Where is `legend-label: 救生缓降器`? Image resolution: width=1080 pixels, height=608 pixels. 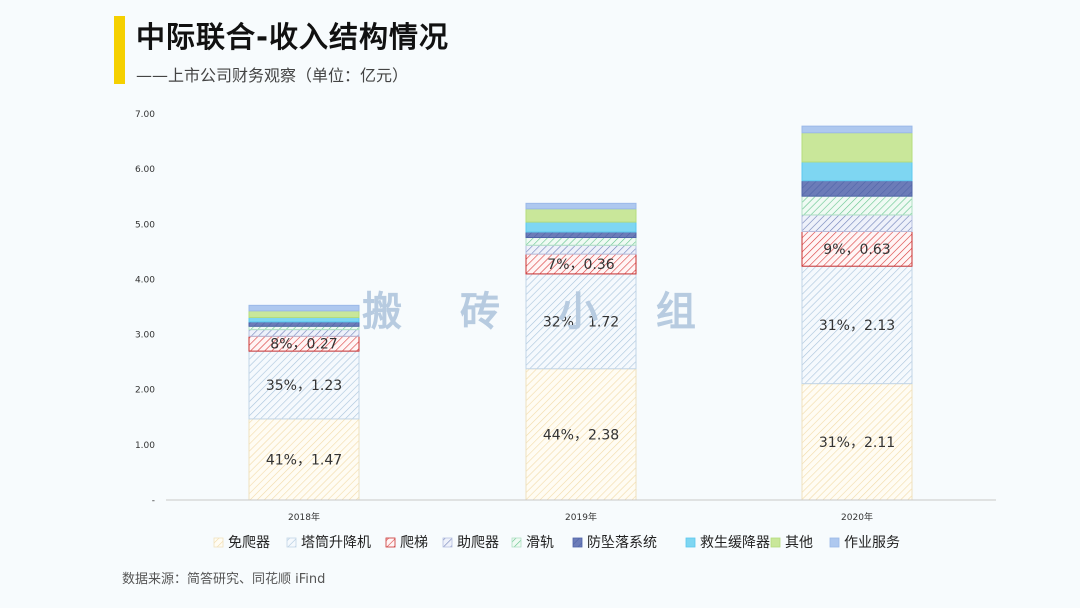 legend-label: 救生缓降器 is located at coordinates (735, 543).